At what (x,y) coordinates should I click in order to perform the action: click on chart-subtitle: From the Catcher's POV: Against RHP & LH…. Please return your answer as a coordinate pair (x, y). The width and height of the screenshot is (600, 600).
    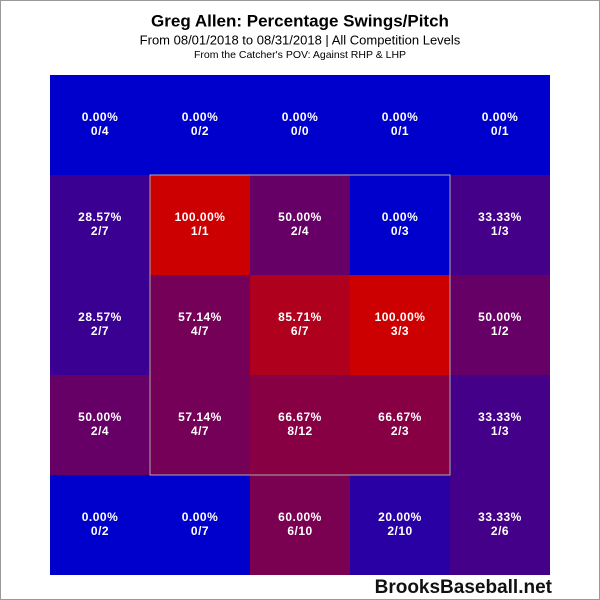
    Looking at the image, I should click on (300, 55).